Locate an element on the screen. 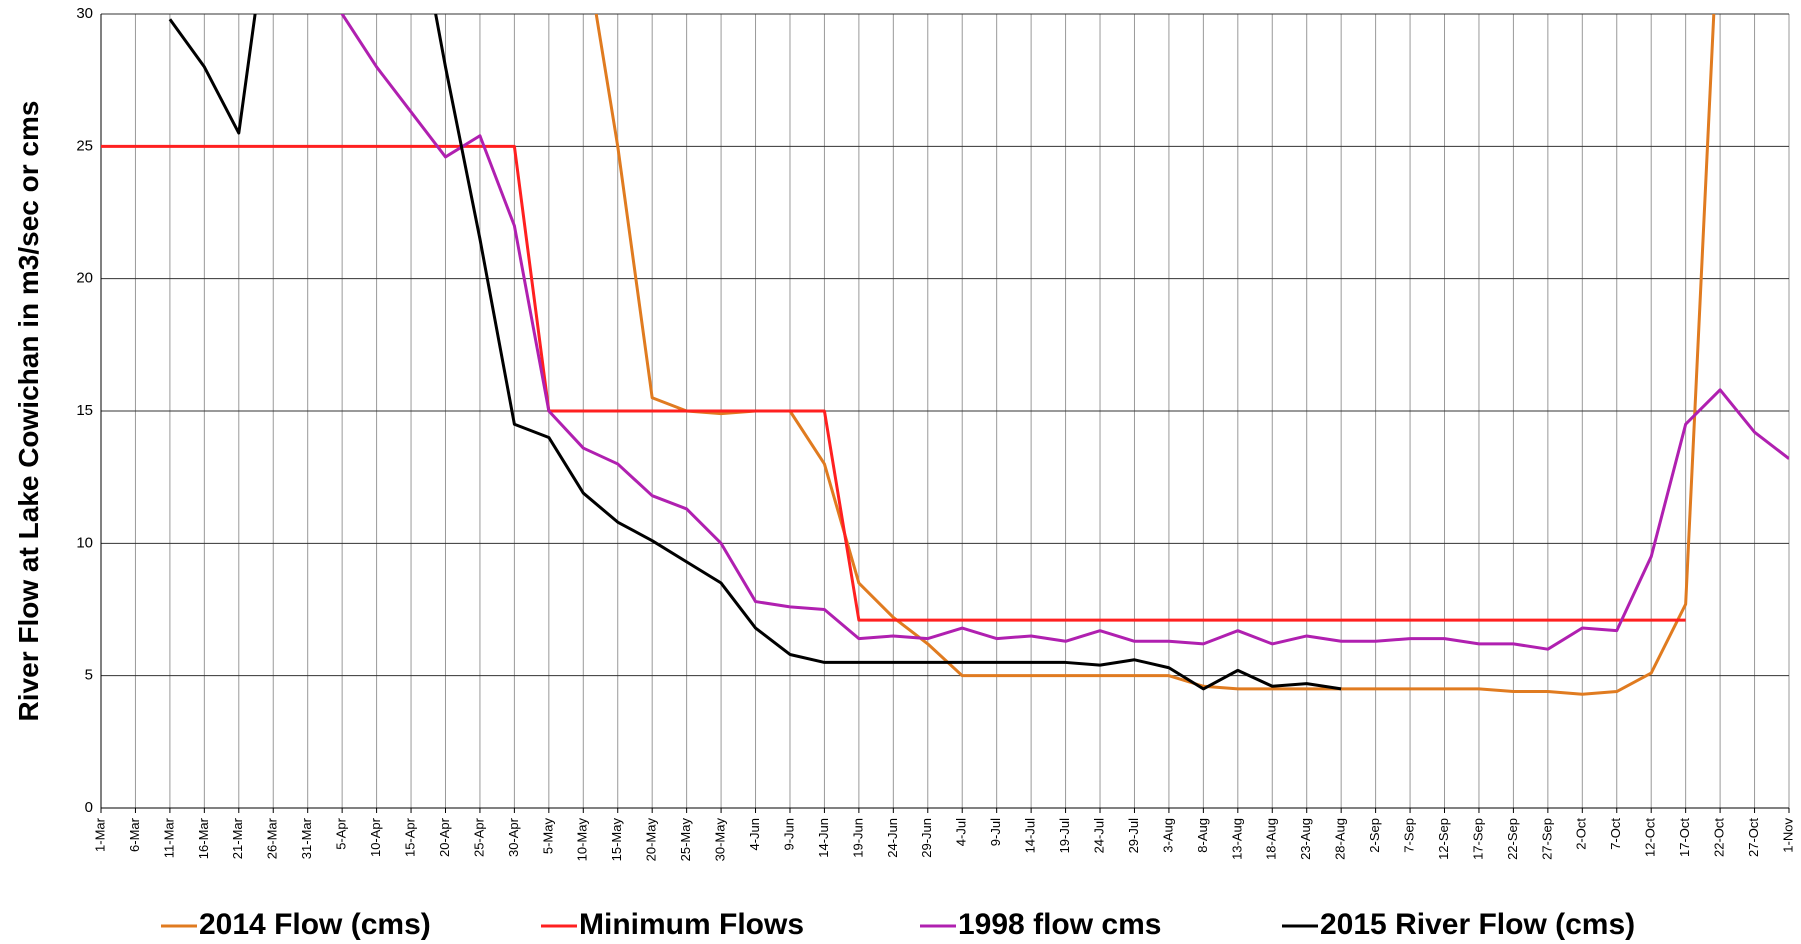 This screenshot has width=1801, height=944. x-tick-label: 28-Aug is located at coordinates (1340, 839).